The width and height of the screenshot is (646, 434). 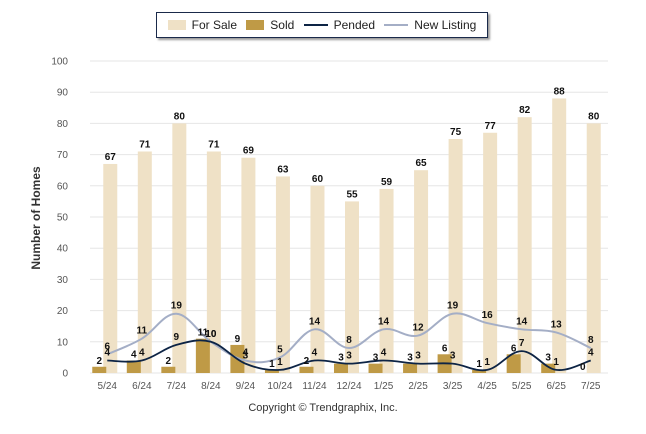 I want to click on data-label-new-listing: 6, so click(x=107, y=346).